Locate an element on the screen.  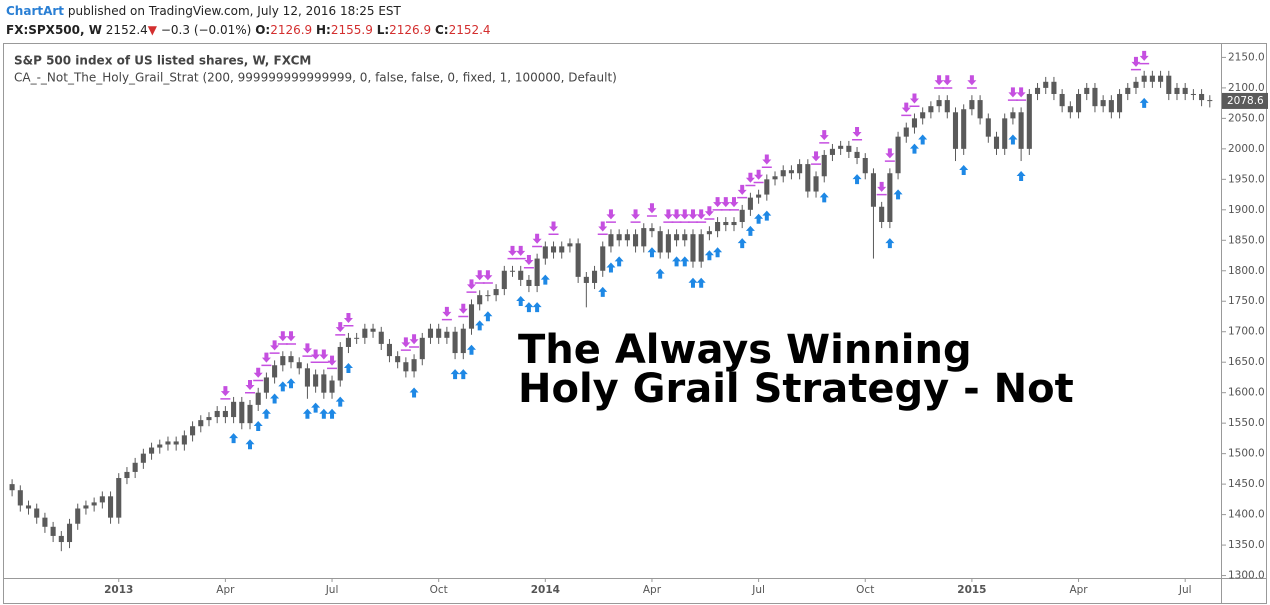
last-price-label: 2078.6 is located at coordinates (1245, 101).